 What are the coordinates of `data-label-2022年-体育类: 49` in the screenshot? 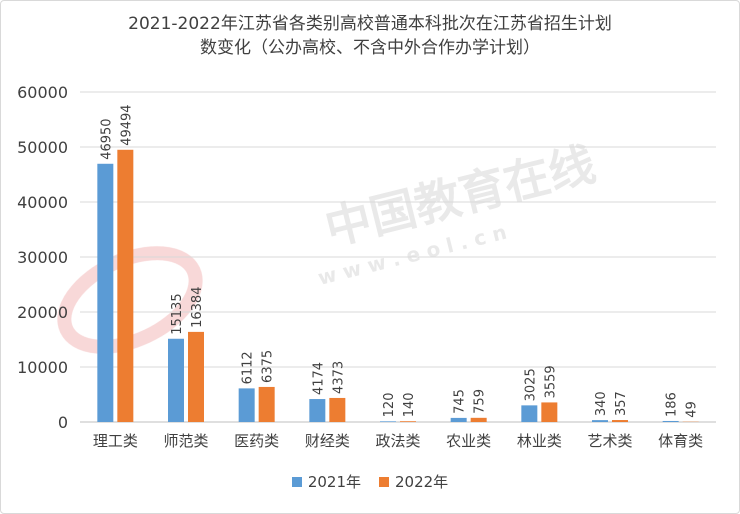 It's located at (692, 409).